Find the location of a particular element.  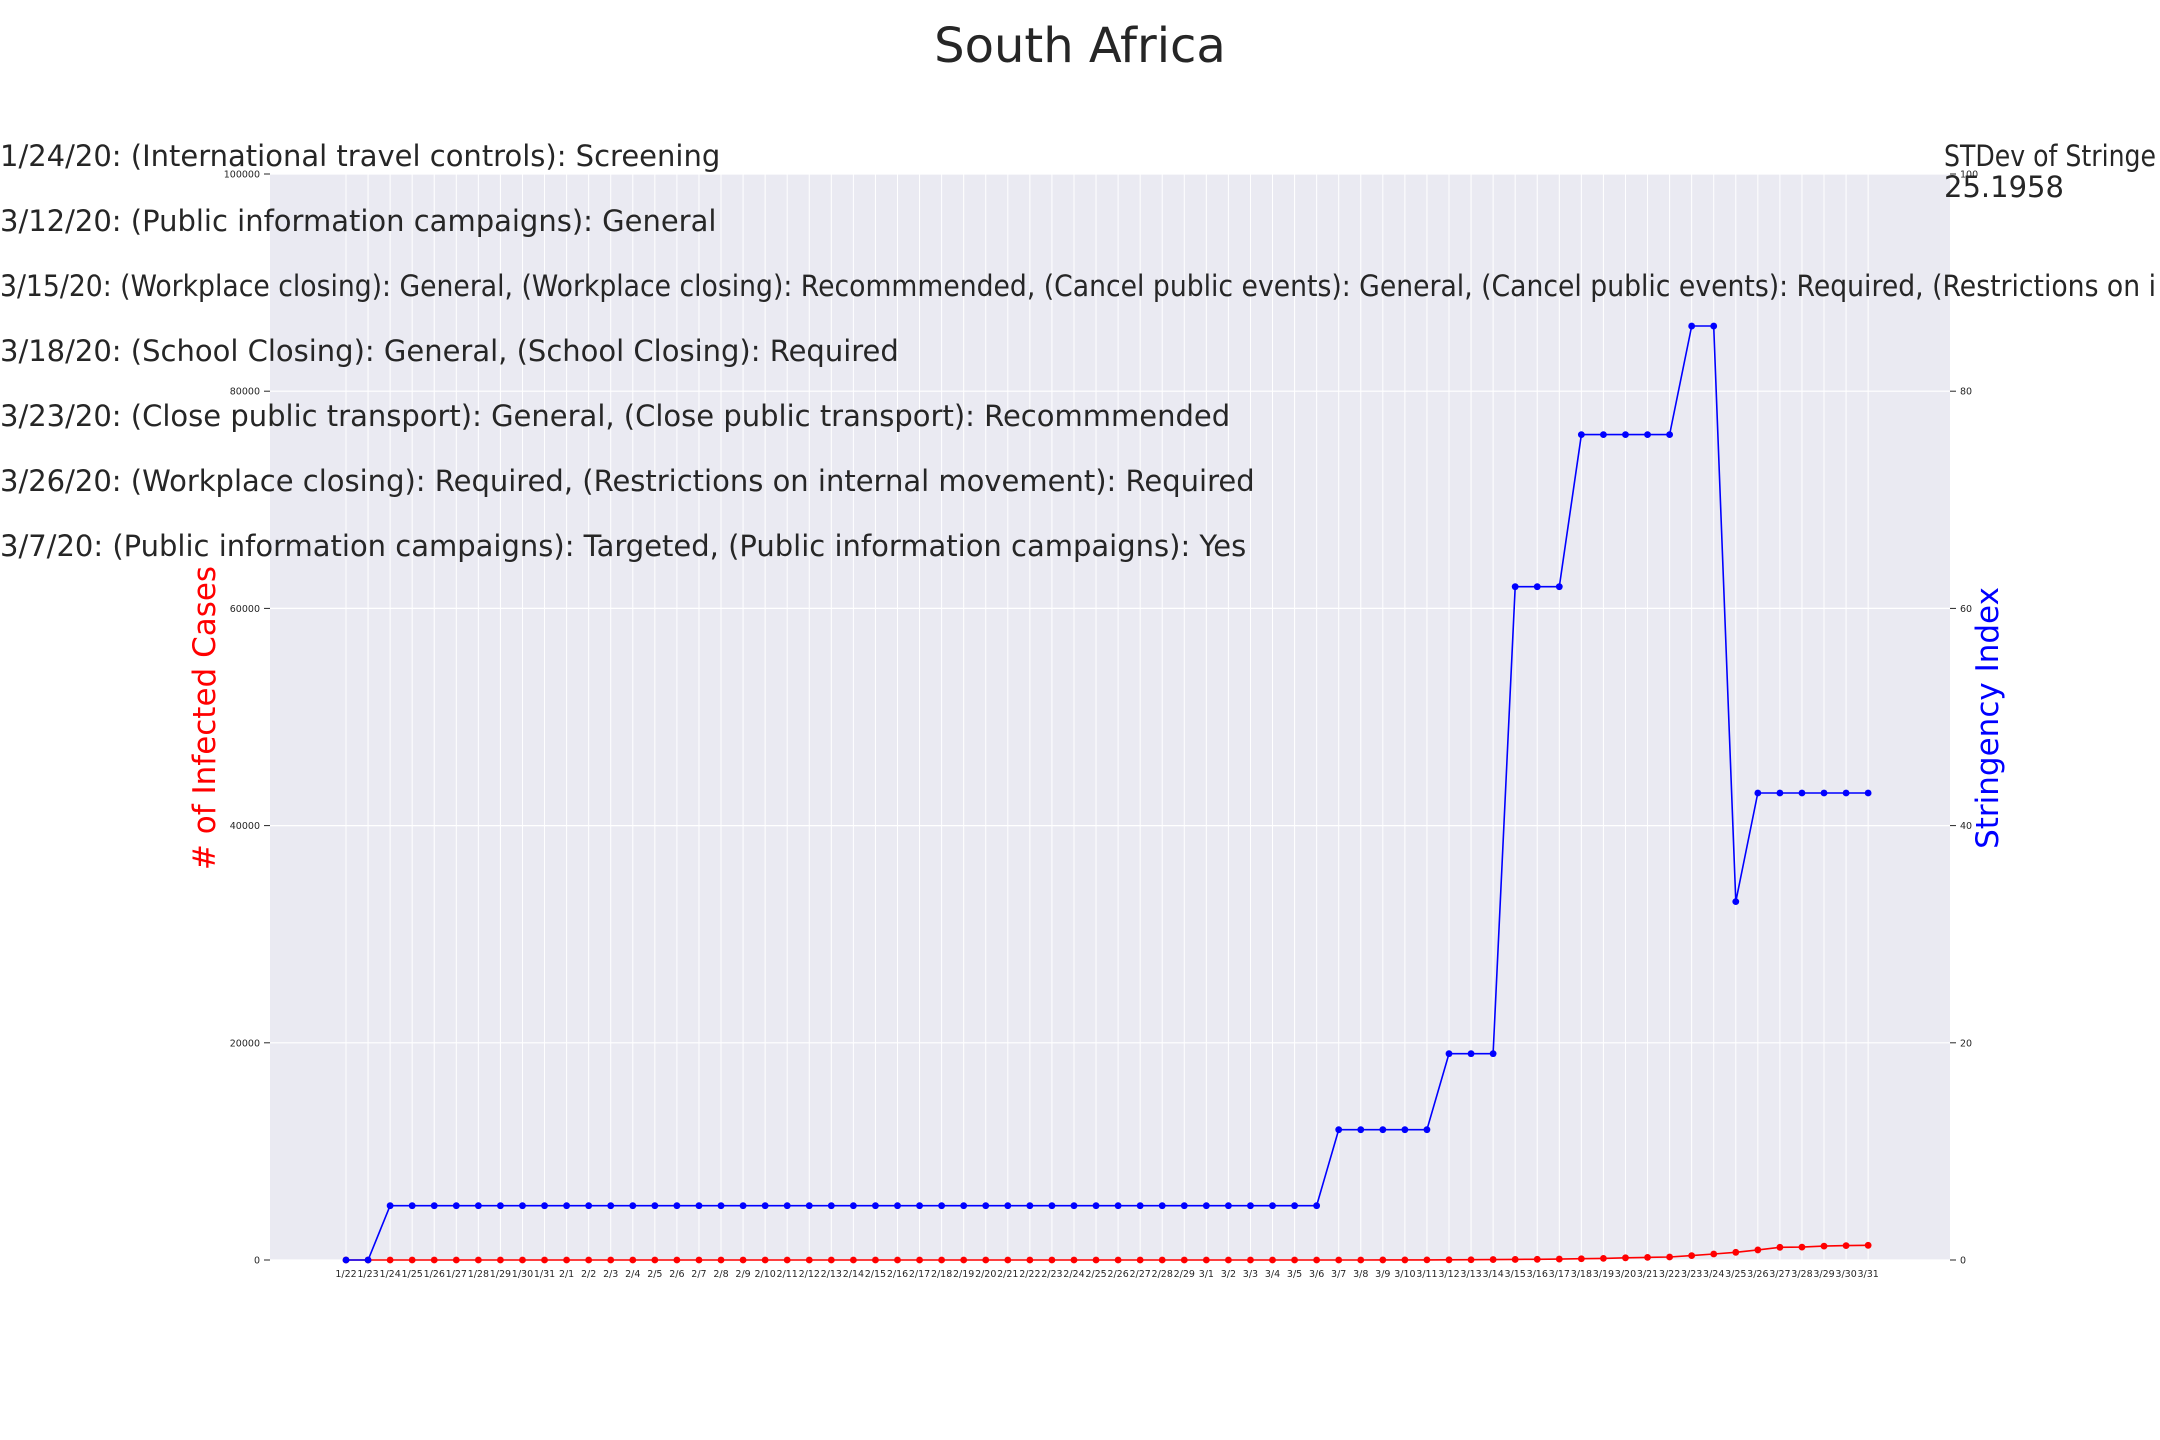

x-tick-label: 3/26 is located at coordinates (1757, 1274).